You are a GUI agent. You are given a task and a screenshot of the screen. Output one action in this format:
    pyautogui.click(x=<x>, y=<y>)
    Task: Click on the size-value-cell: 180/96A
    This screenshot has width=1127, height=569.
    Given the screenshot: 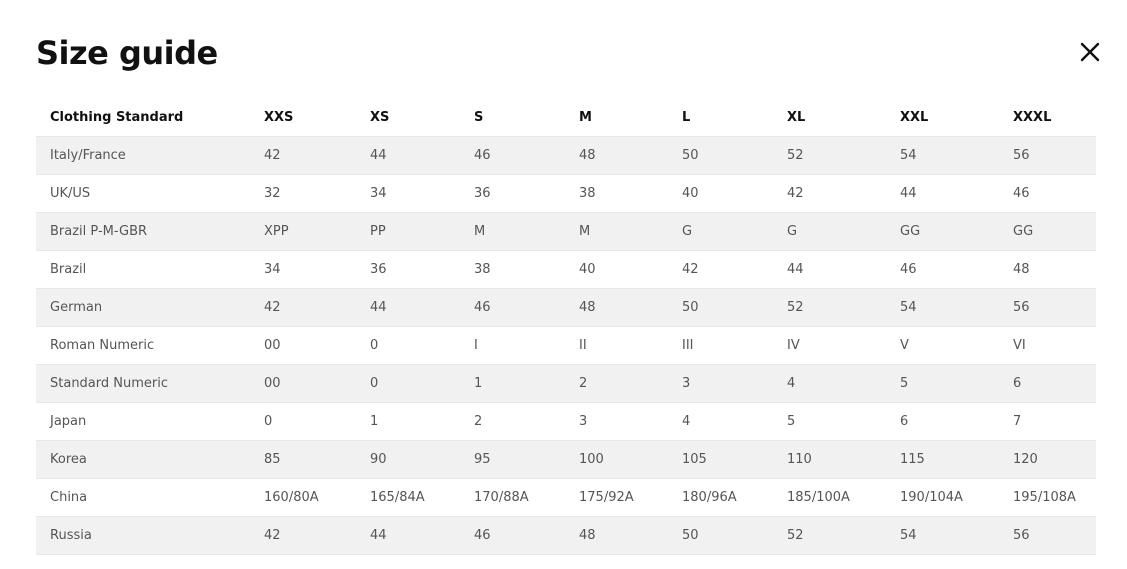 What is the action you would take?
    pyautogui.click(x=720, y=497)
    